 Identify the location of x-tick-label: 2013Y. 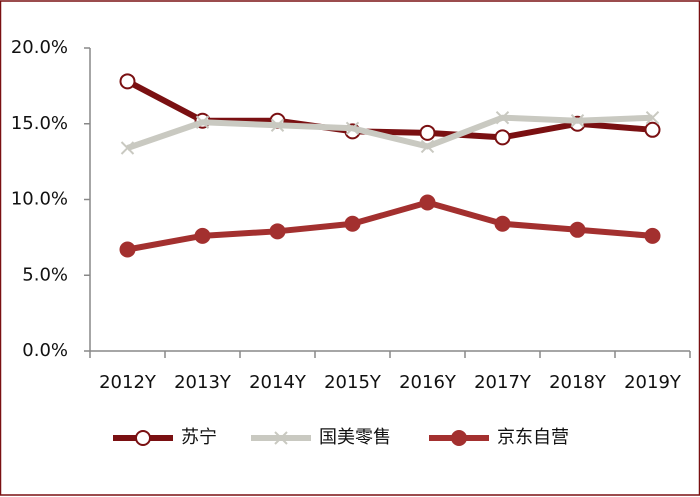
(203, 382).